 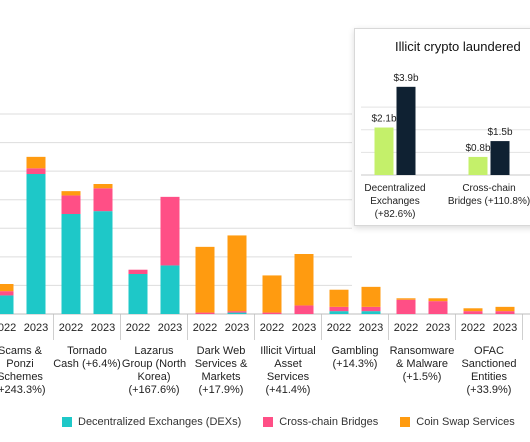 I want to click on category-label: Scams &, so click(x=21, y=351).